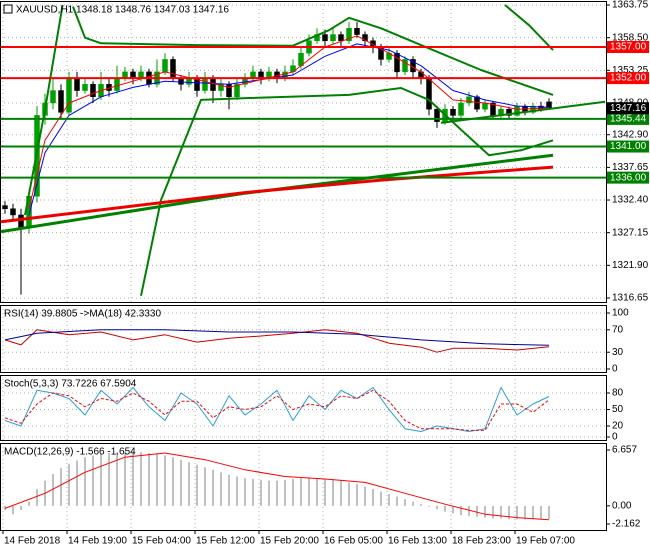 Image resolution: width=650 pixels, height=550 pixels. I want to click on level-label: 1345.44, so click(628, 119).